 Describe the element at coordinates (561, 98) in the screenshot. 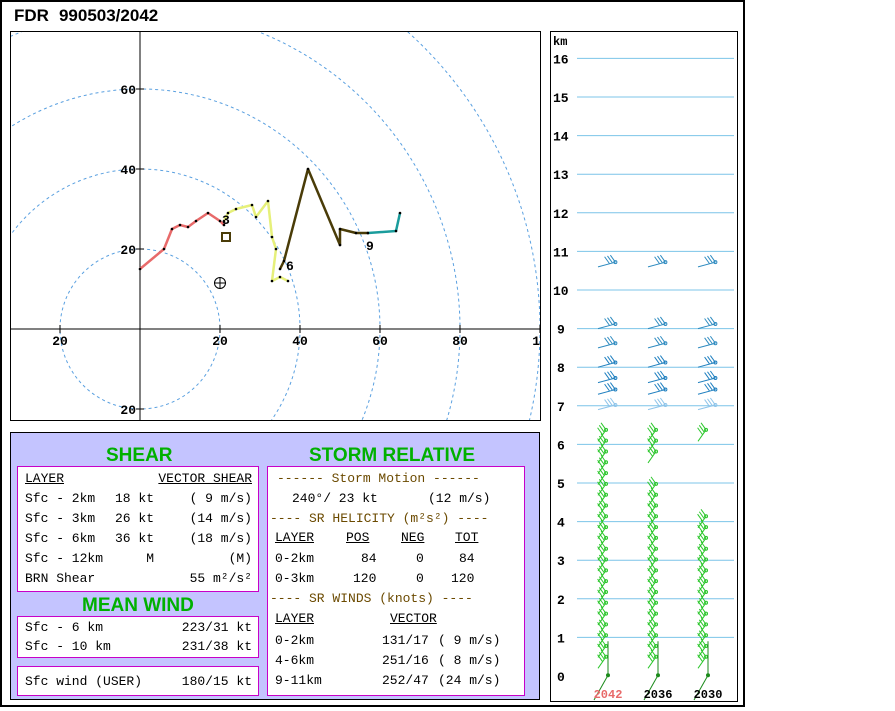

I see `km-tick-label: 15` at that location.